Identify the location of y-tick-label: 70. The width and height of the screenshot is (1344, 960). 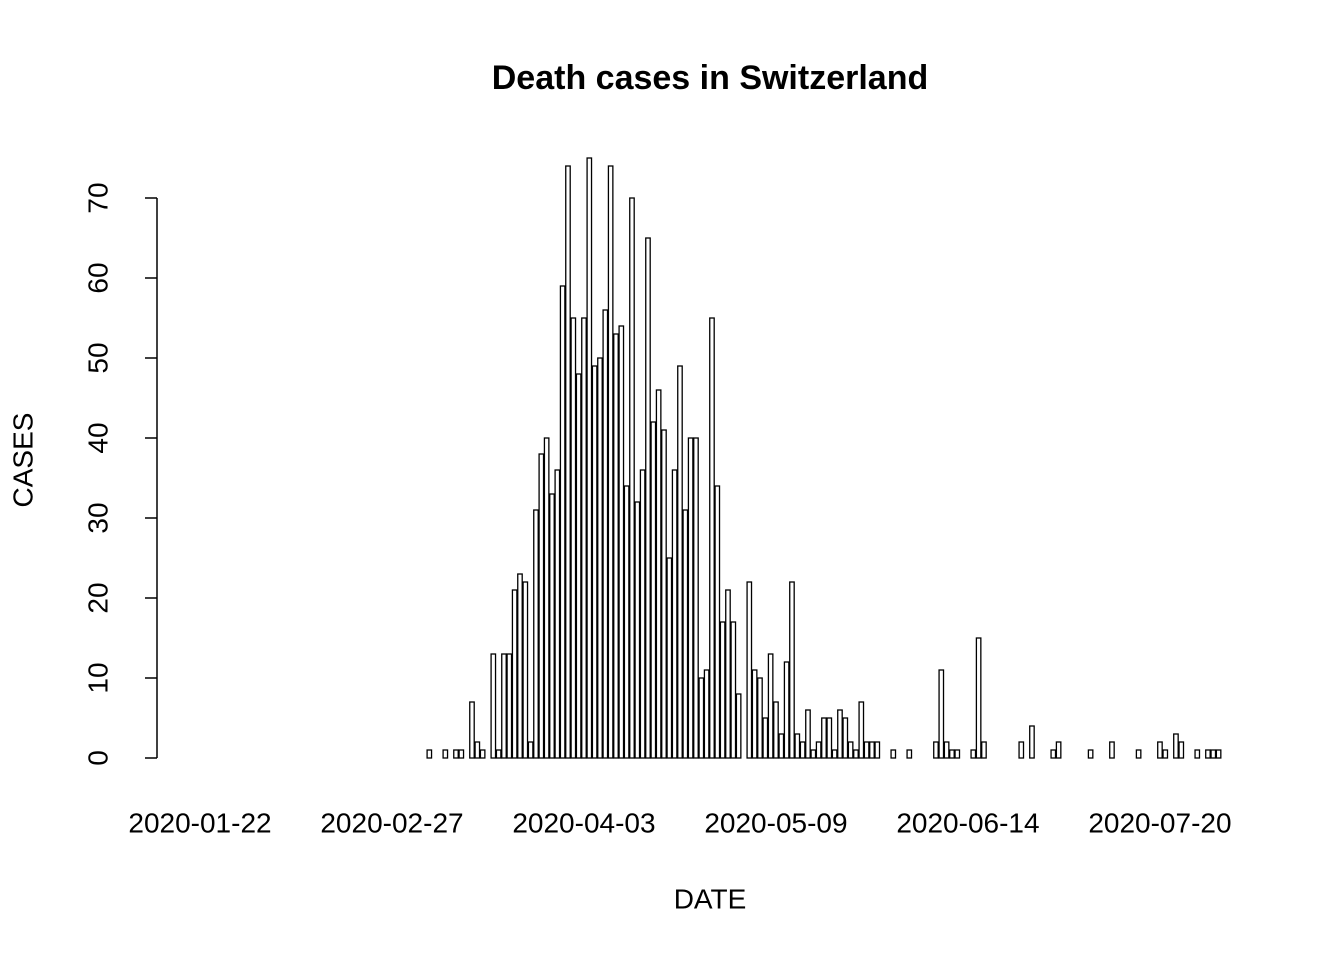
(97, 197).